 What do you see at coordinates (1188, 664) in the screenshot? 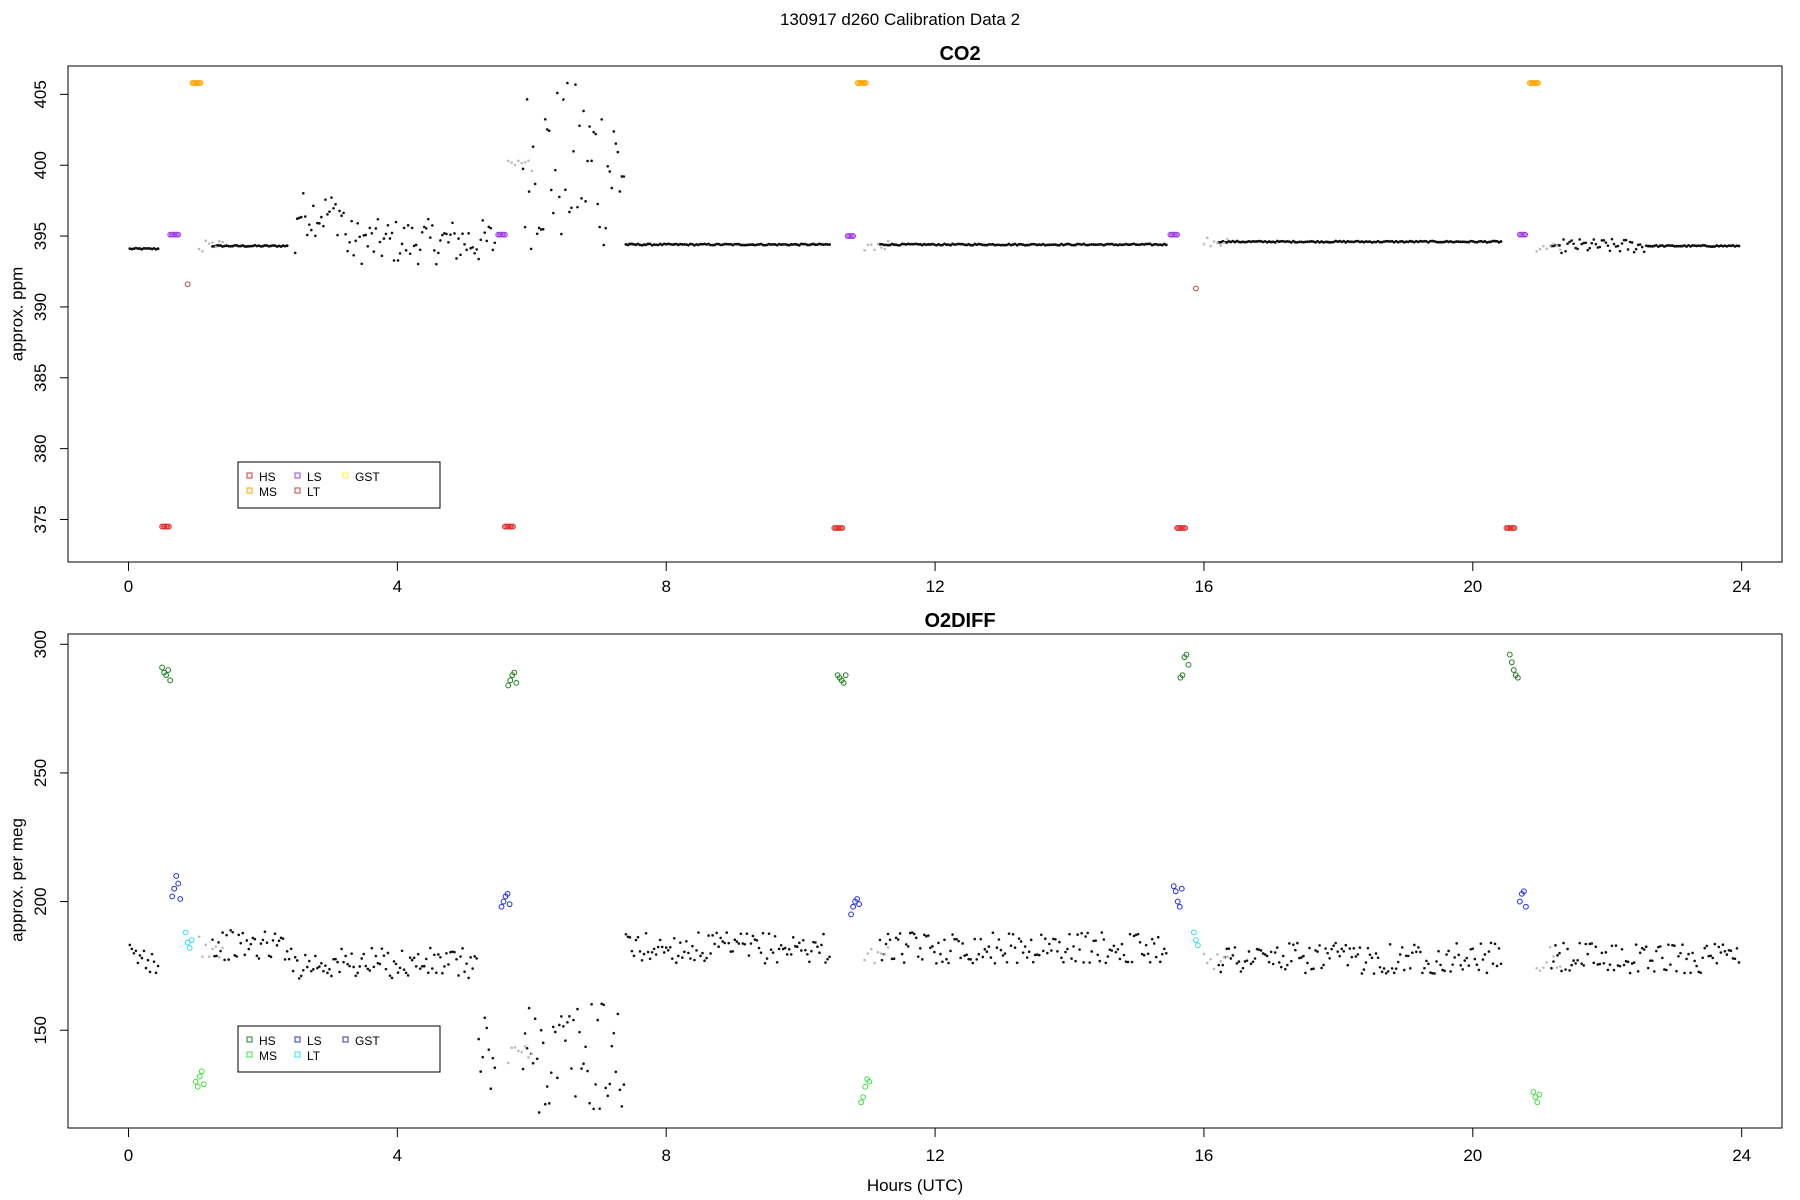
I see `point-hs` at bounding box center [1188, 664].